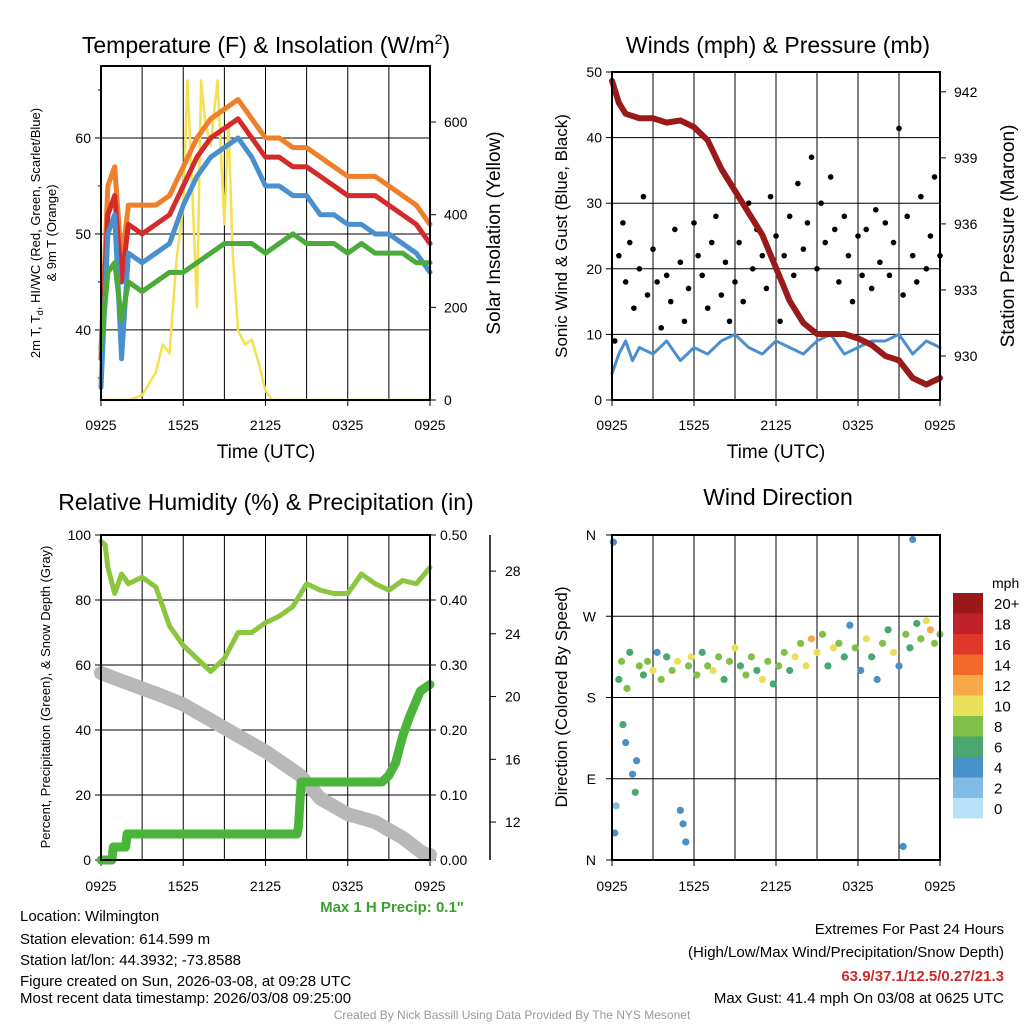 The width and height of the screenshot is (1024, 1024). I want to click on legend-label: 0, so click(998, 809).